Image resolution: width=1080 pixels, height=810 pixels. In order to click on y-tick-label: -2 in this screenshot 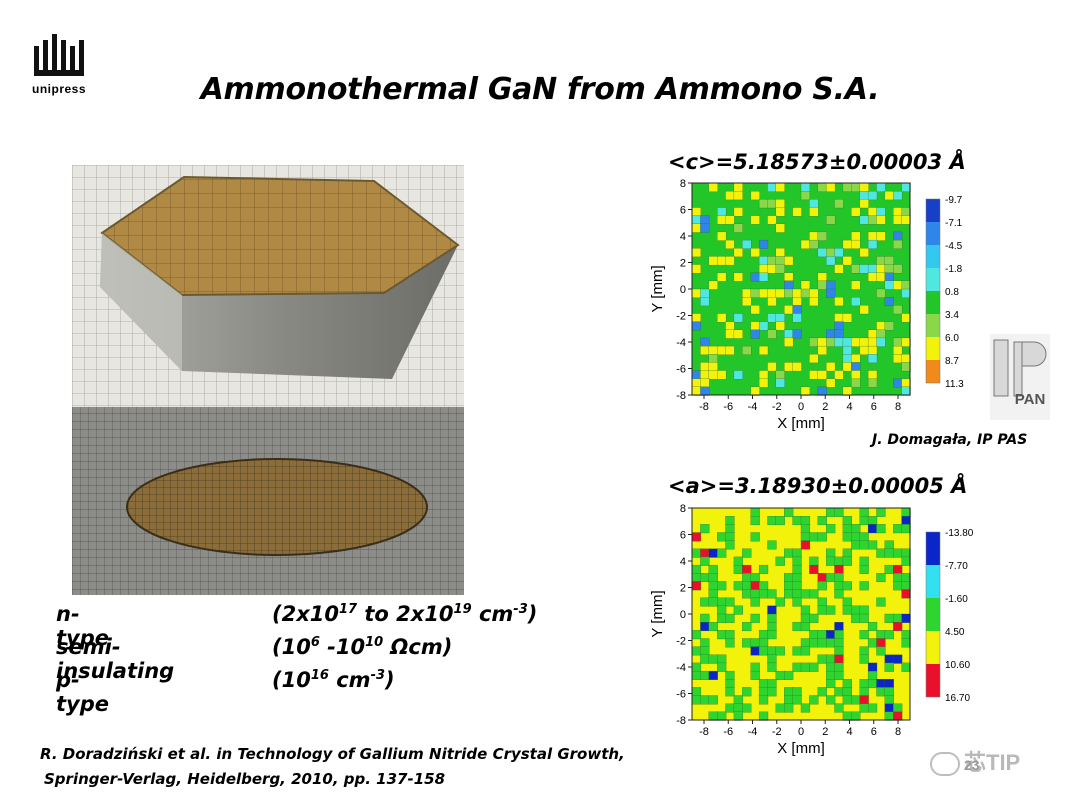, I will do `click(681, 642)`.